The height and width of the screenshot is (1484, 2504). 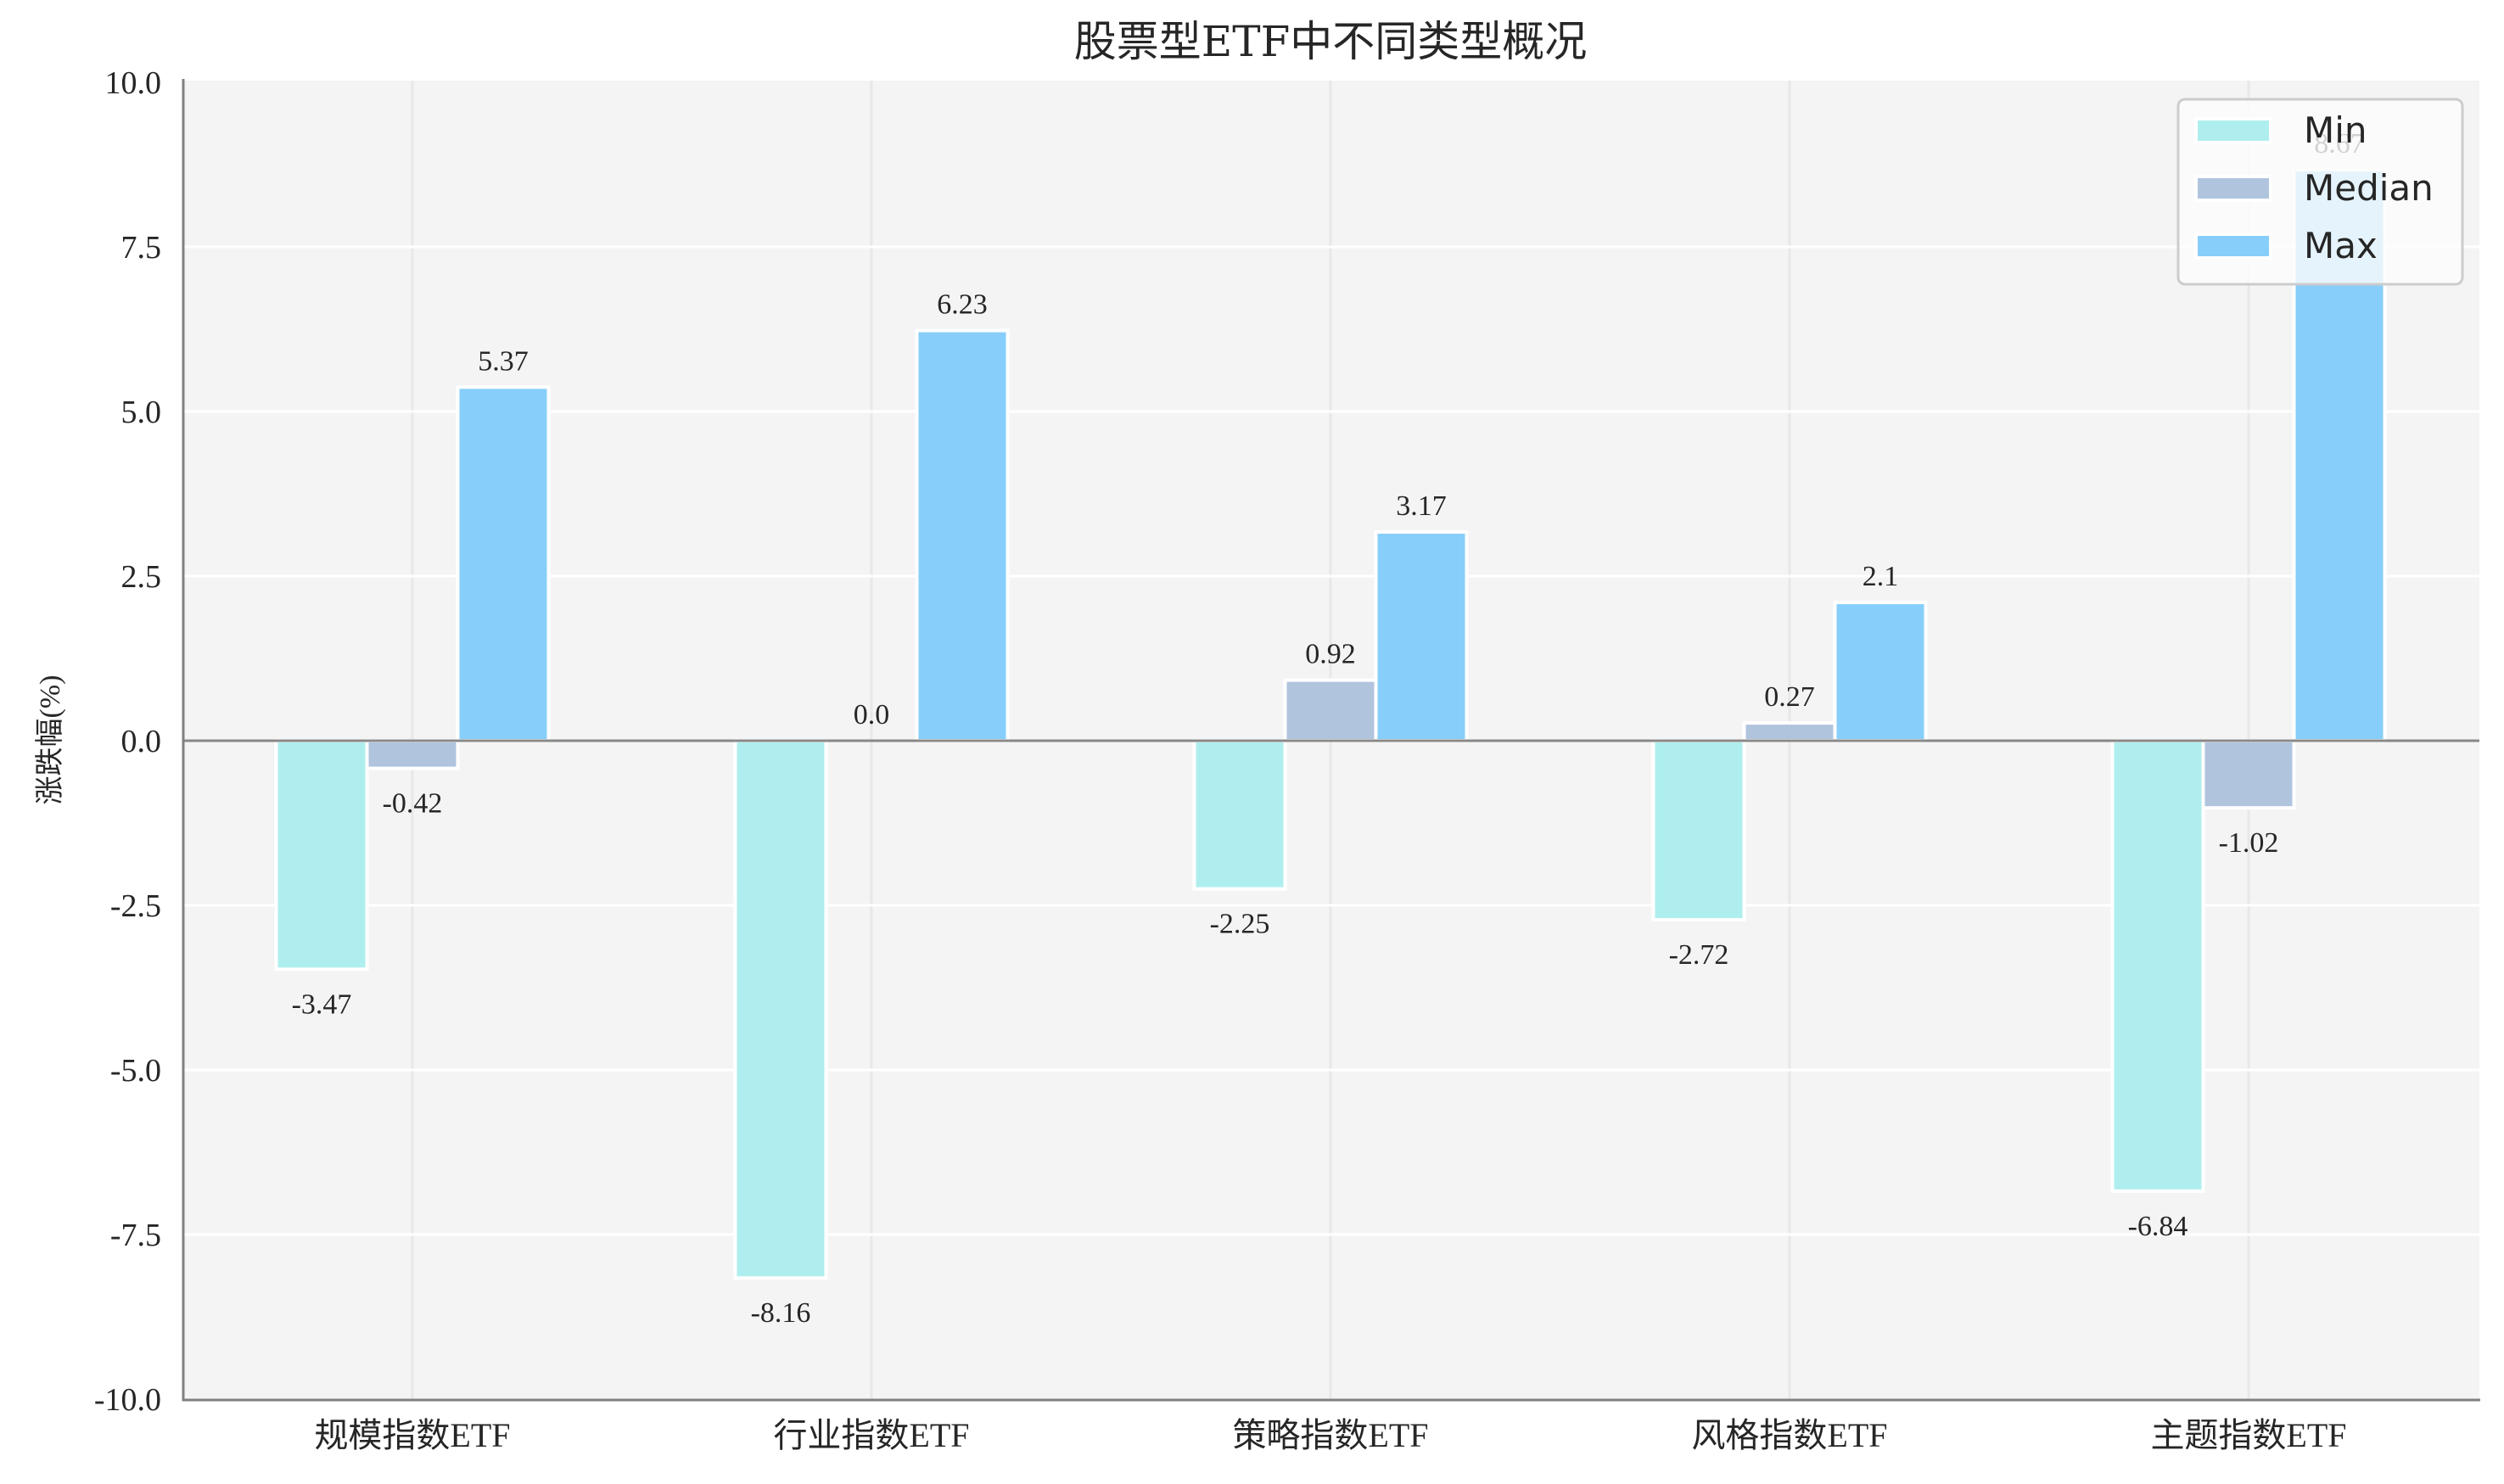 I want to click on legend-swatch-max, so click(x=2233, y=246).